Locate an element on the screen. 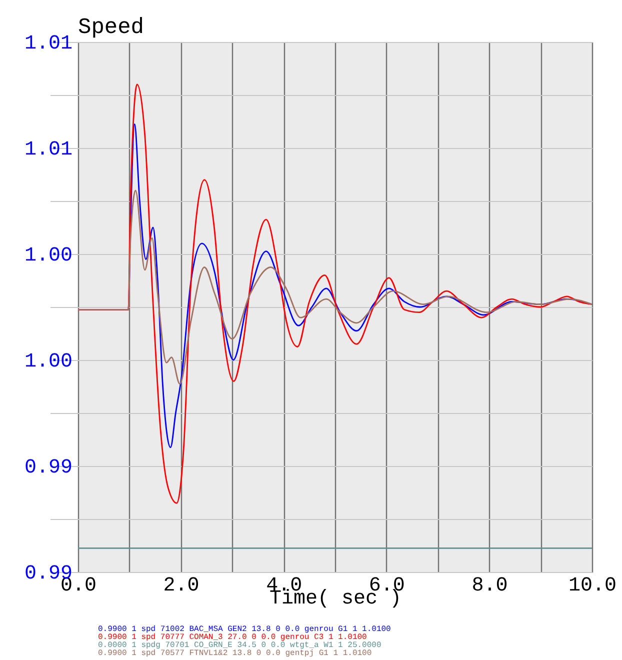  chart-title: Speed is located at coordinates (111, 27).